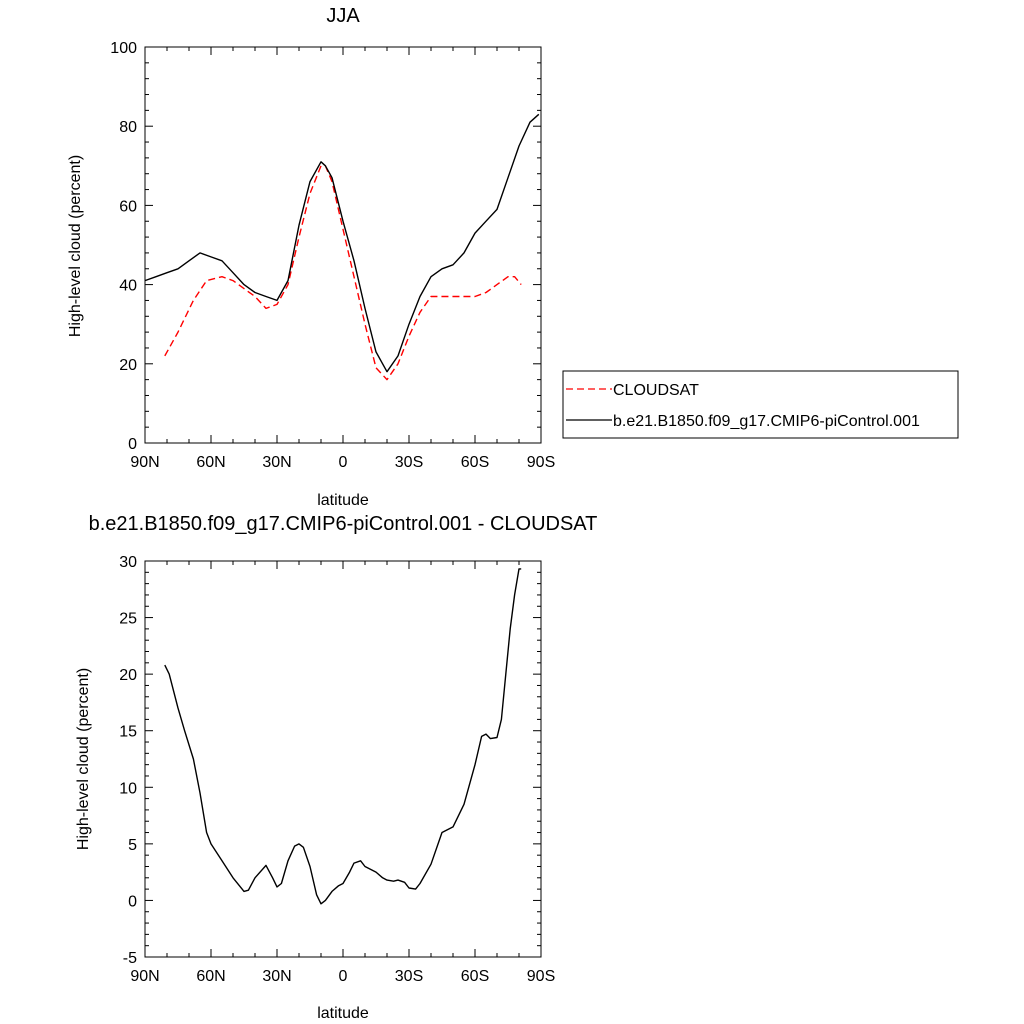 The height and width of the screenshot is (1024, 1024). Describe the element at coordinates (75, 246) in the screenshot. I see `chart-top-ylabel: High-level cloud (percent)` at that location.